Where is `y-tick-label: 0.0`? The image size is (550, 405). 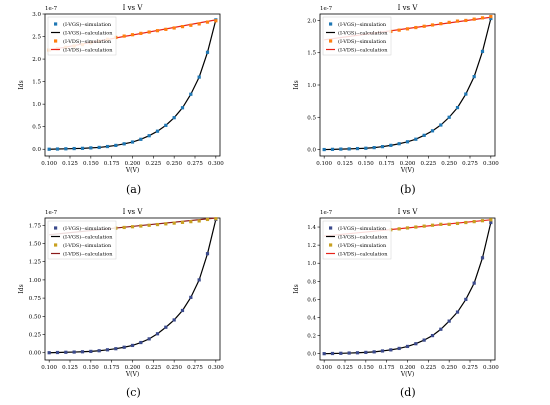 y-tick-label: 0.0 is located at coordinates (311, 151).